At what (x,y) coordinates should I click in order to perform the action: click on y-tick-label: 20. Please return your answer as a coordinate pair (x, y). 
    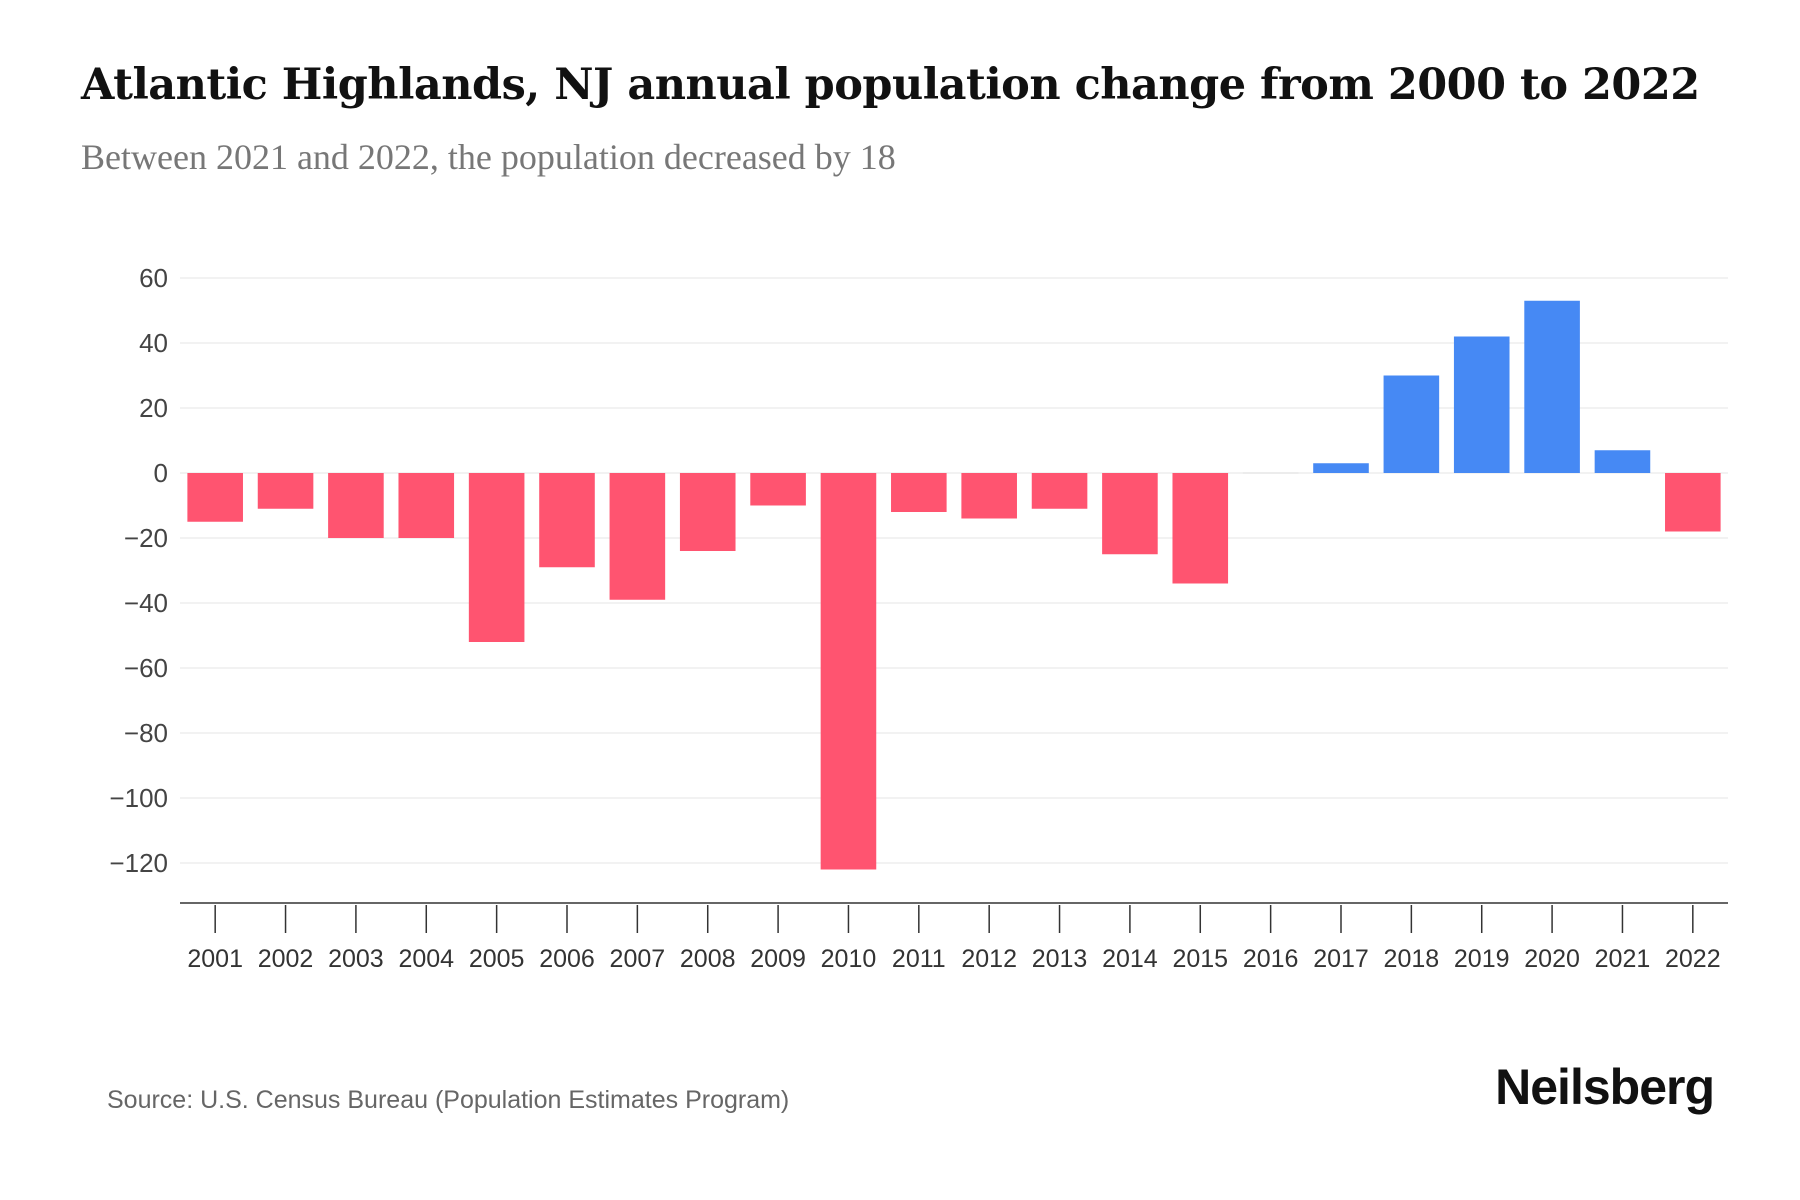
    Looking at the image, I should click on (153, 408).